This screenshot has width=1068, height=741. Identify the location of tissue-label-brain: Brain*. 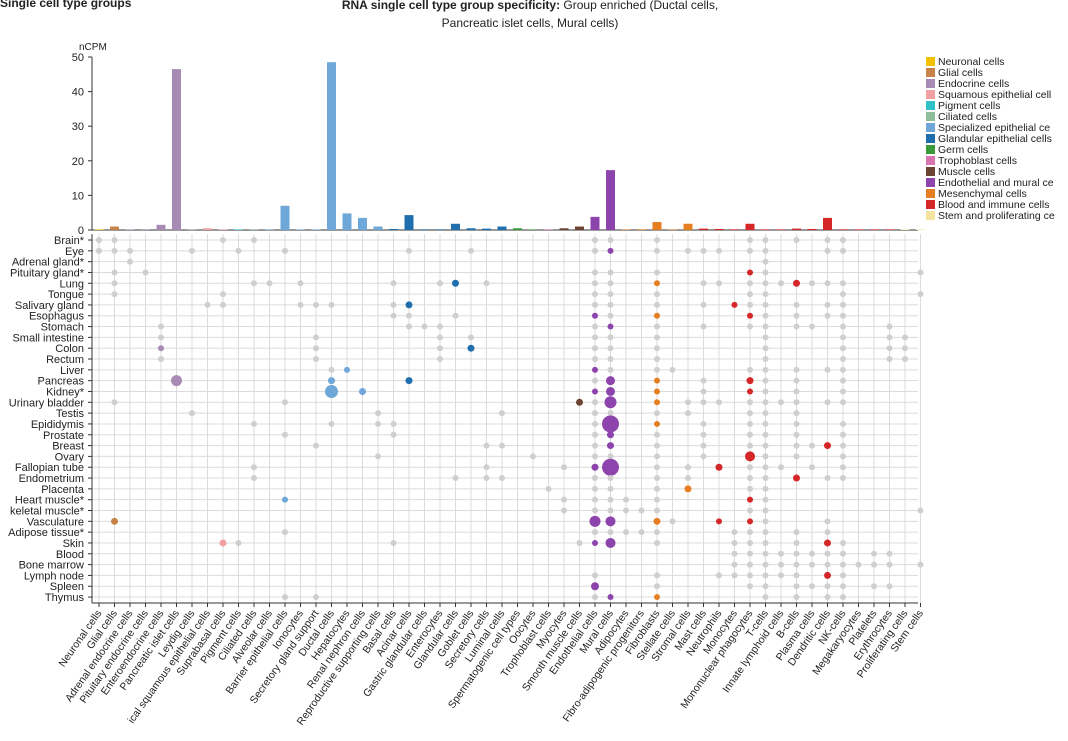
(69, 241).